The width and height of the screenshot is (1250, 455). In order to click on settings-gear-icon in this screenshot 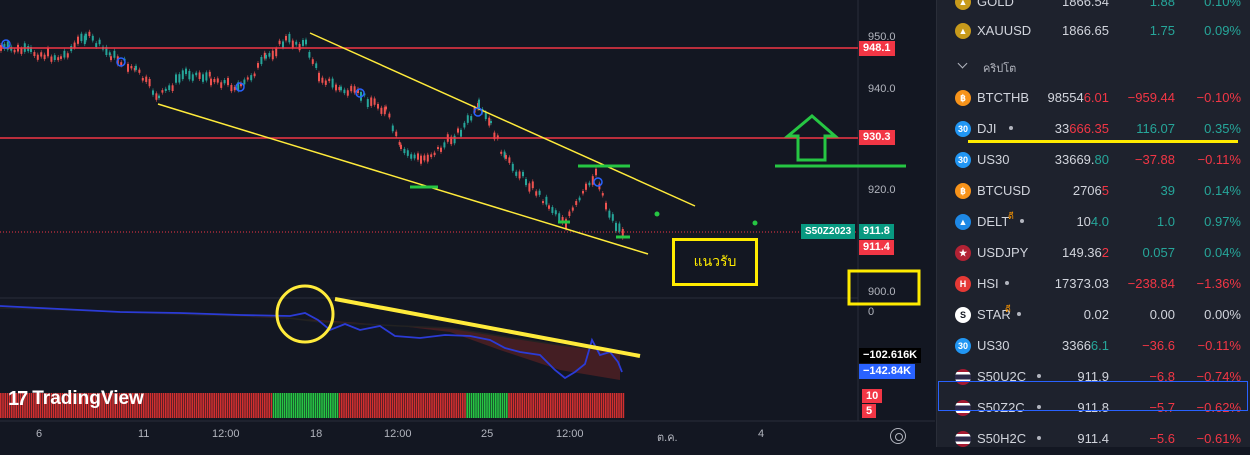, I will do `click(898, 436)`.